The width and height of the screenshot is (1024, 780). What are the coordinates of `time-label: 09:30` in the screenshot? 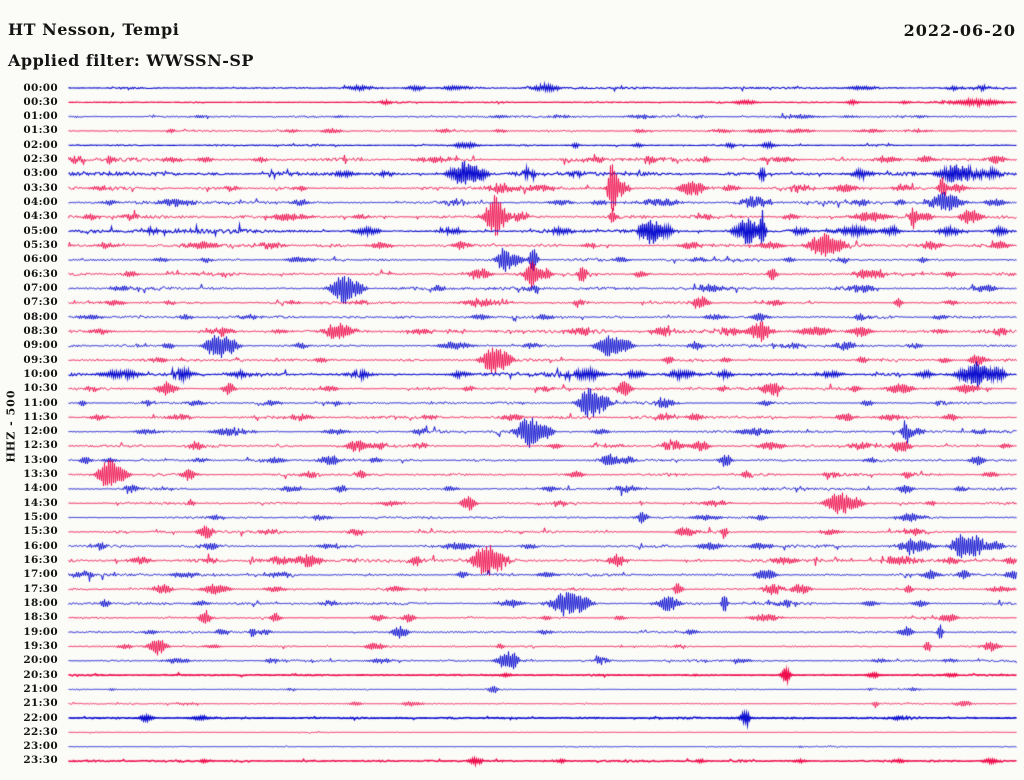 It's located at (40, 359).